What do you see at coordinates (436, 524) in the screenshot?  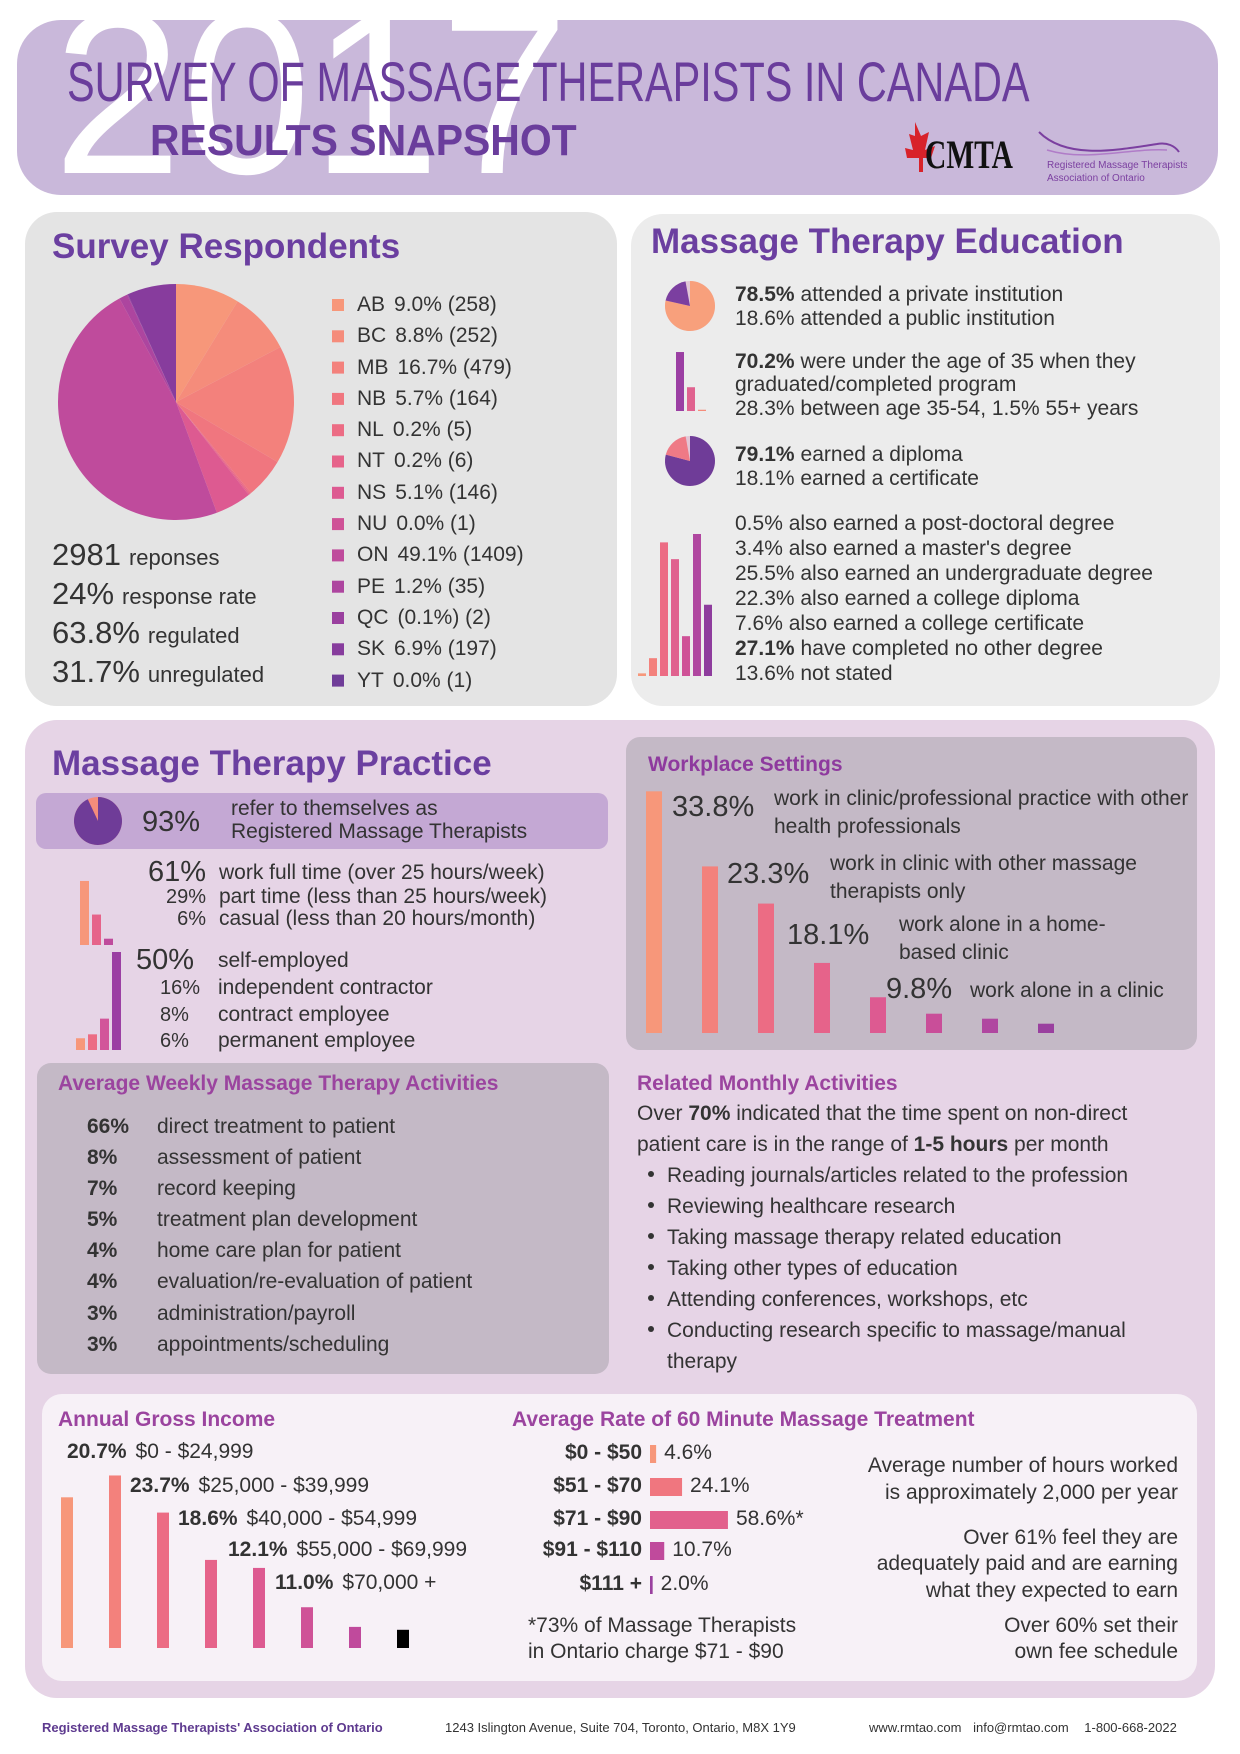 I see `province-value: 0.0% (1)` at bounding box center [436, 524].